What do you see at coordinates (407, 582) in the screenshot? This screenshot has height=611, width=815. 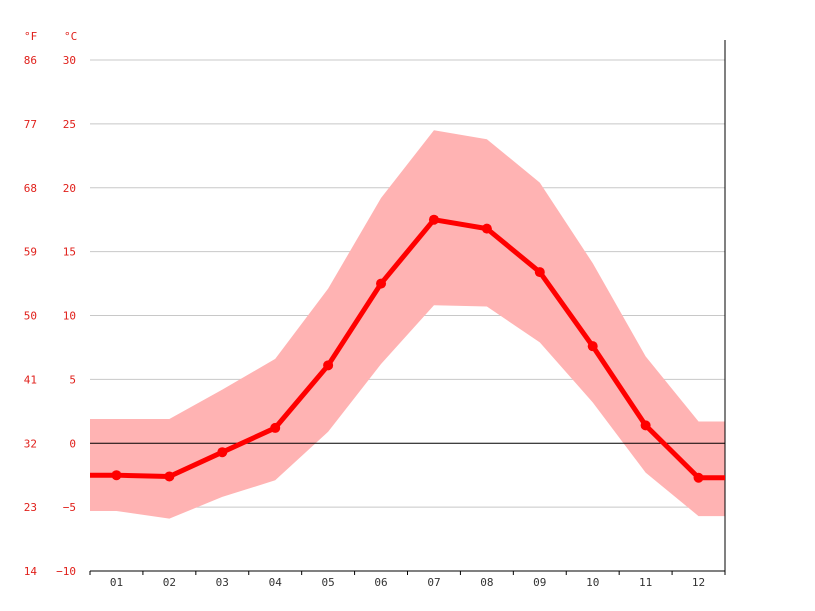 I see `x-labels: 01 02 03 04 05 06 07 08 09 10 11 12` at bounding box center [407, 582].